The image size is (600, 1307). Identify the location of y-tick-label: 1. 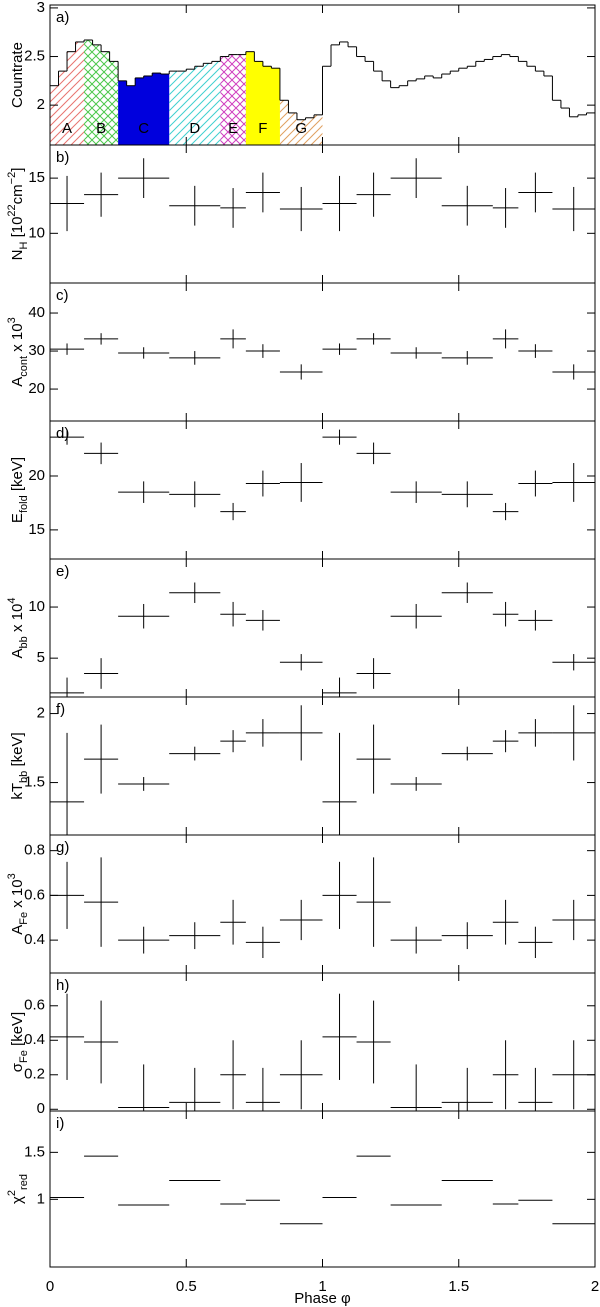
(41, 1198).